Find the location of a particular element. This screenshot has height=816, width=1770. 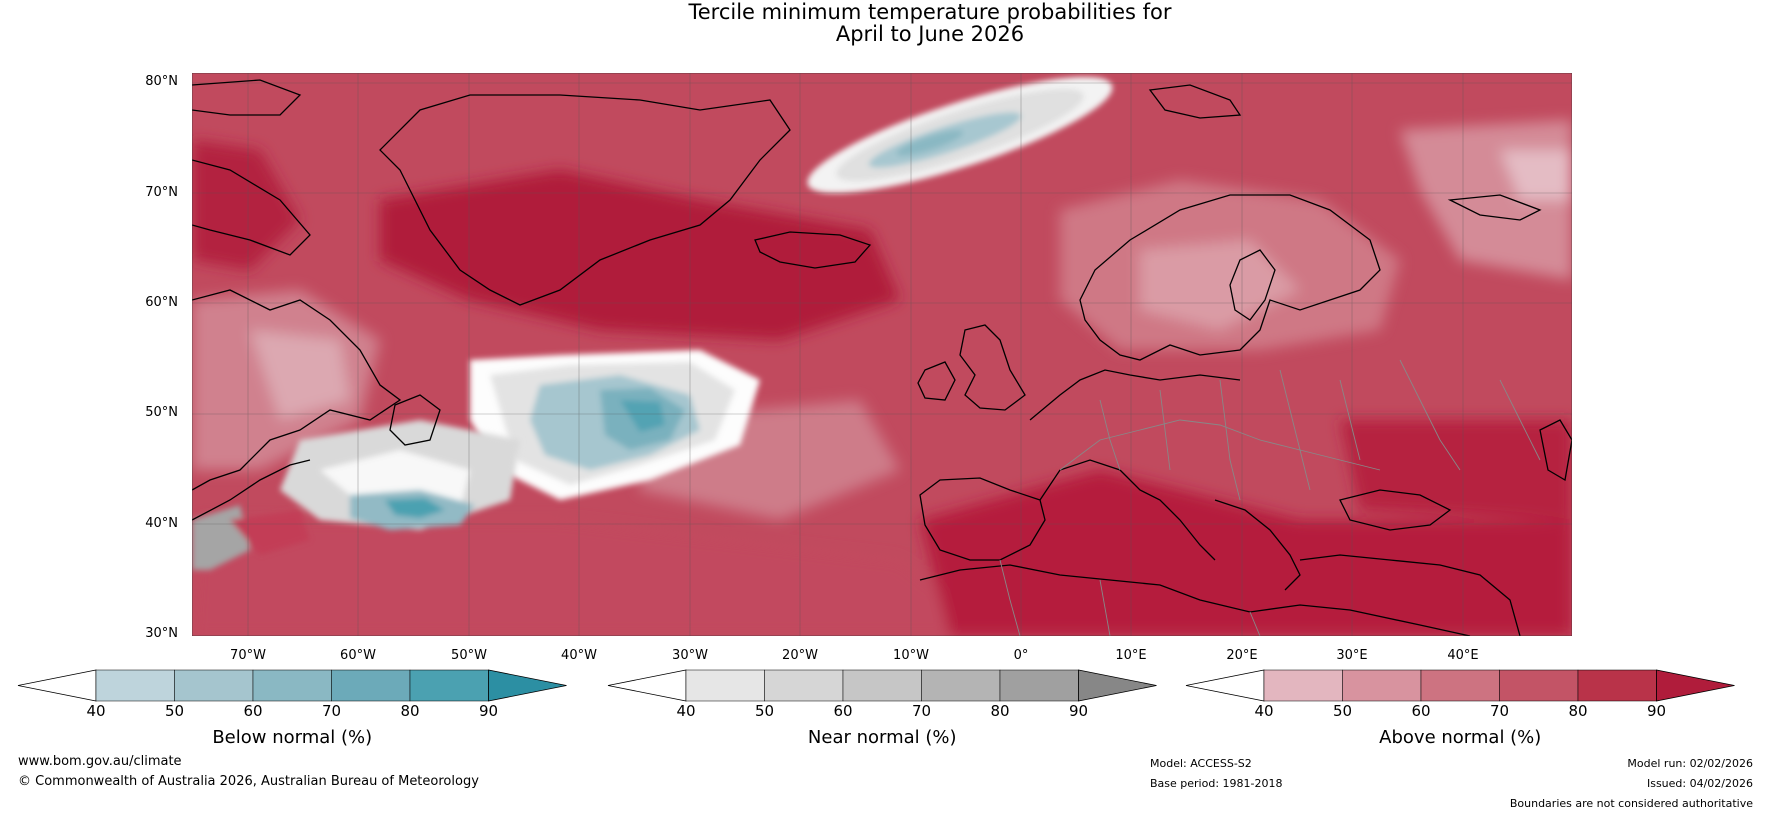

lon-label-0: 0° is located at coordinates (1021, 655).